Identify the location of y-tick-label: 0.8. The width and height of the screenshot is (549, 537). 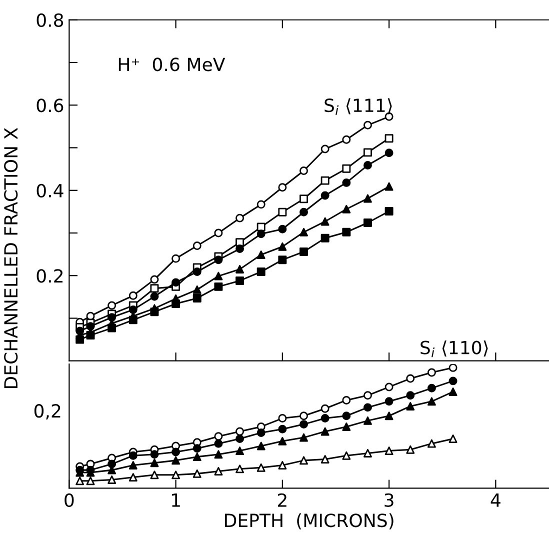
(50, 20).